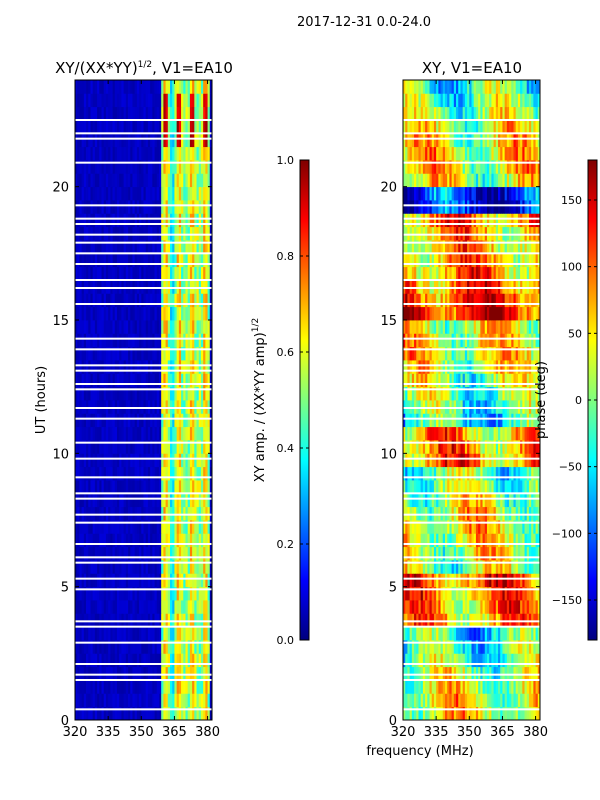 The width and height of the screenshot is (600, 800). What do you see at coordinates (143, 522) in the screenshot?
I see `data-gap` at bounding box center [143, 522].